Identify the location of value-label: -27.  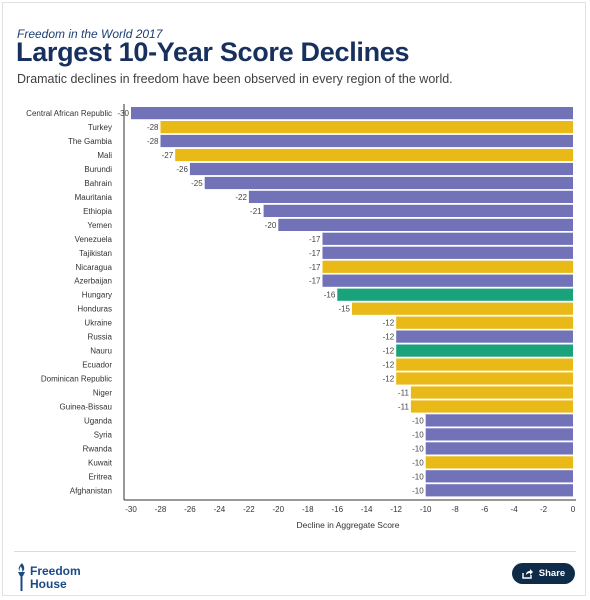
(168, 155).